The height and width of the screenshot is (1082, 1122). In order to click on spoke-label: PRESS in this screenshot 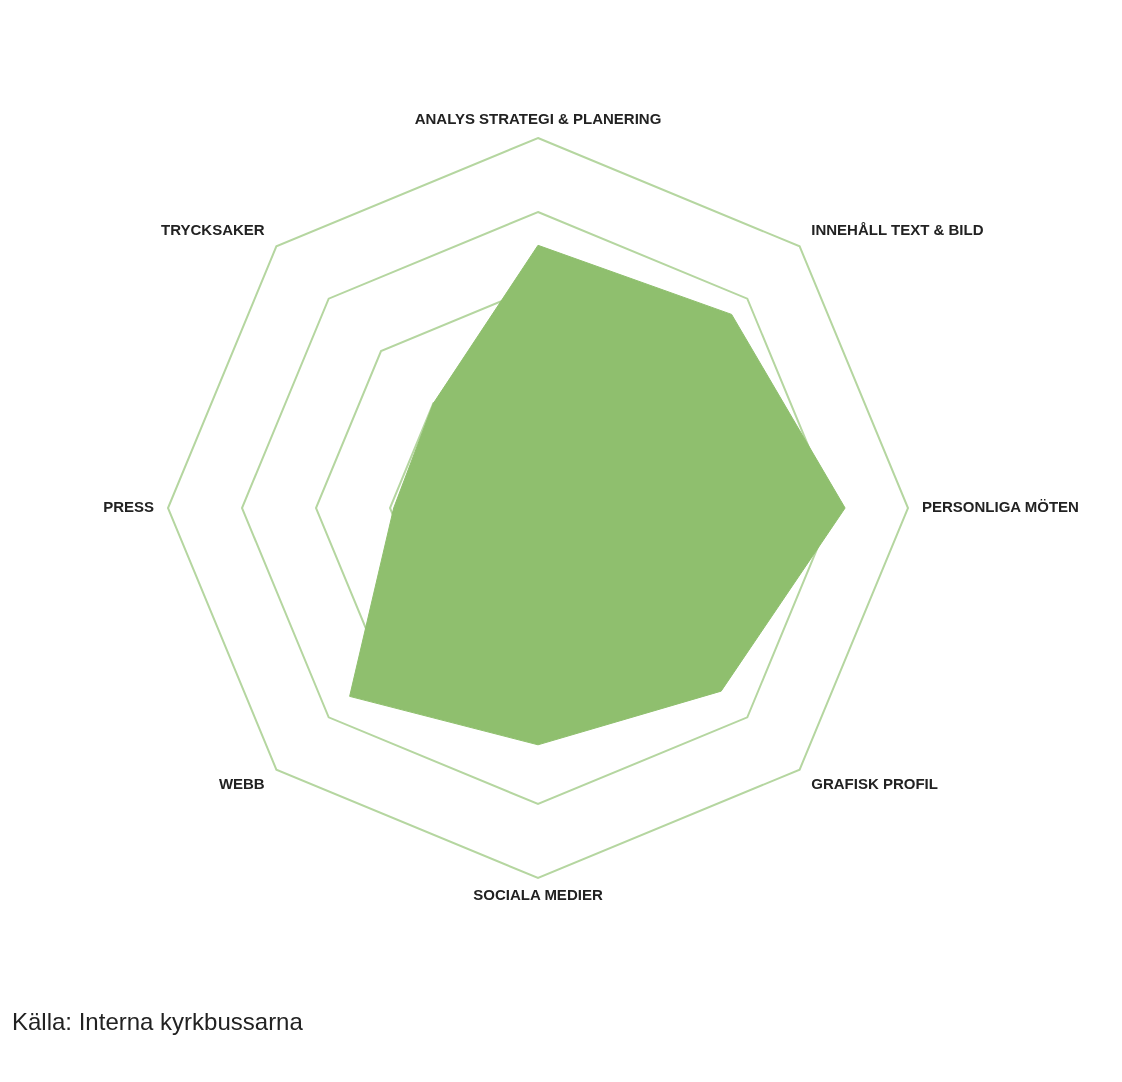, I will do `click(128, 506)`.